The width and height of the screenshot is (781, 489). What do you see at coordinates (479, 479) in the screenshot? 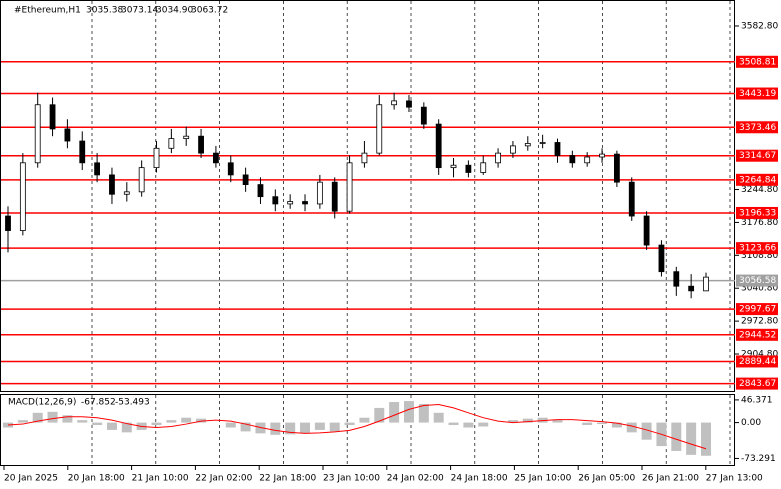
I see `x-tick-label: 24 Jan 18:00` at bounding box center [479, 479].